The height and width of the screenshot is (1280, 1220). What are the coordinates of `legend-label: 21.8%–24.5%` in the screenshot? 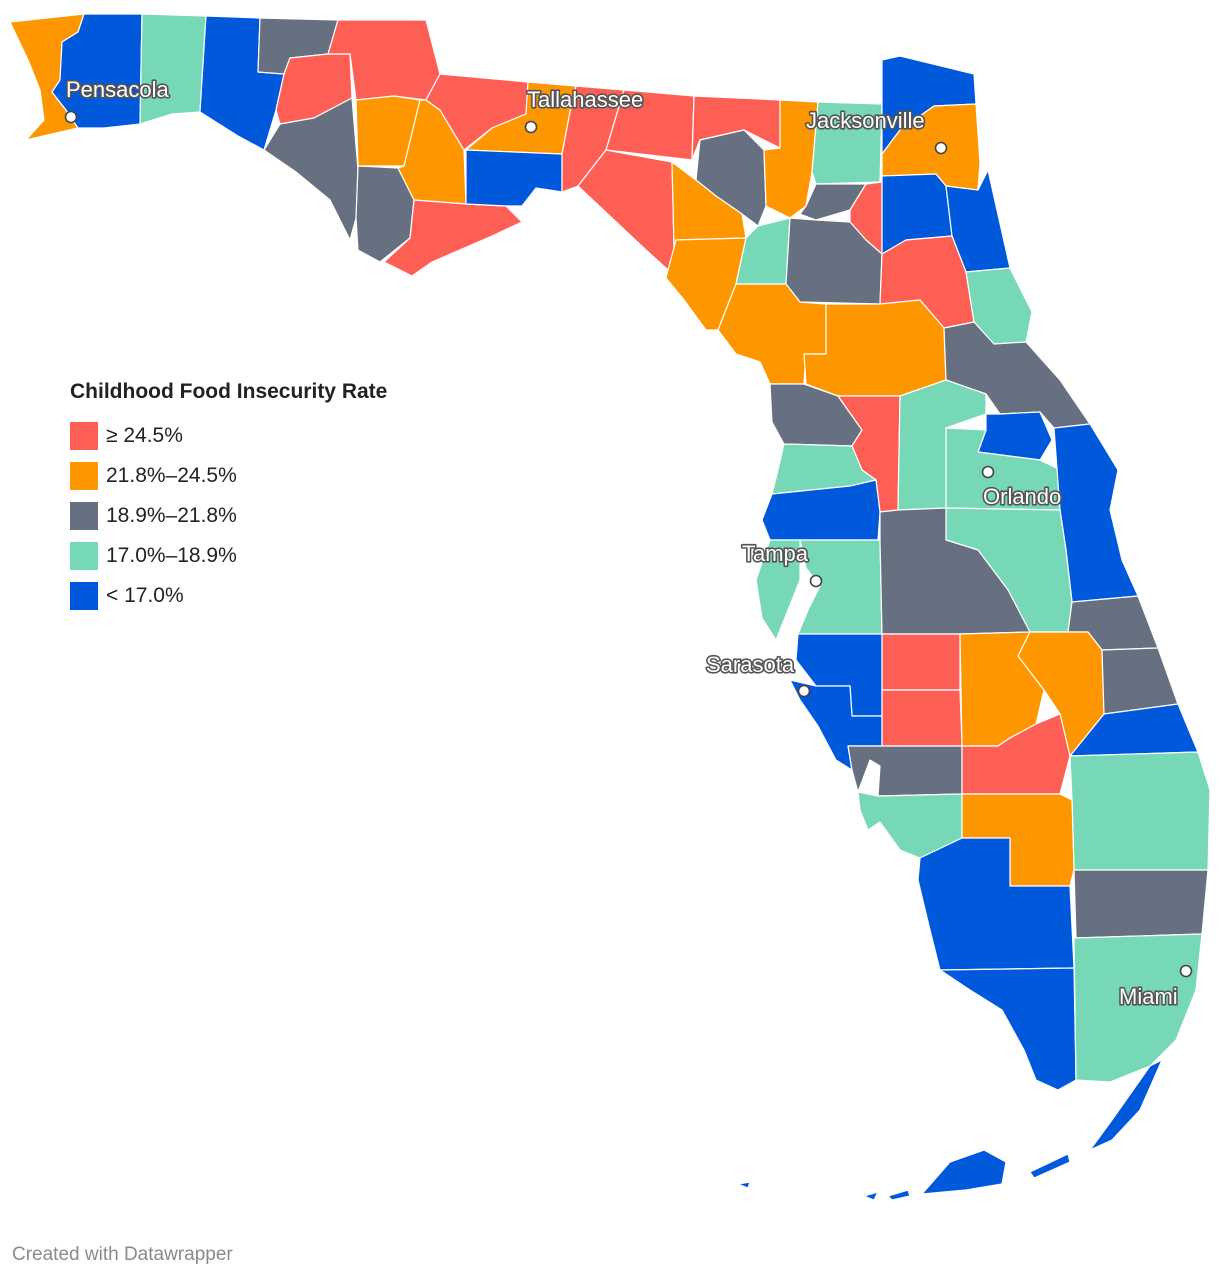 It's located at (171, 475).